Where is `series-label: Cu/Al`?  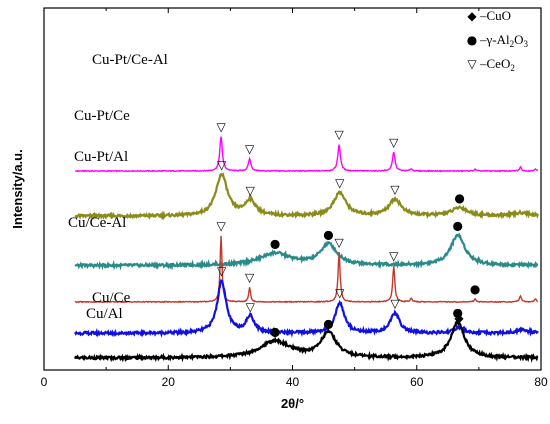
series-label: Cu/Al is located at coordinates (104, 314).